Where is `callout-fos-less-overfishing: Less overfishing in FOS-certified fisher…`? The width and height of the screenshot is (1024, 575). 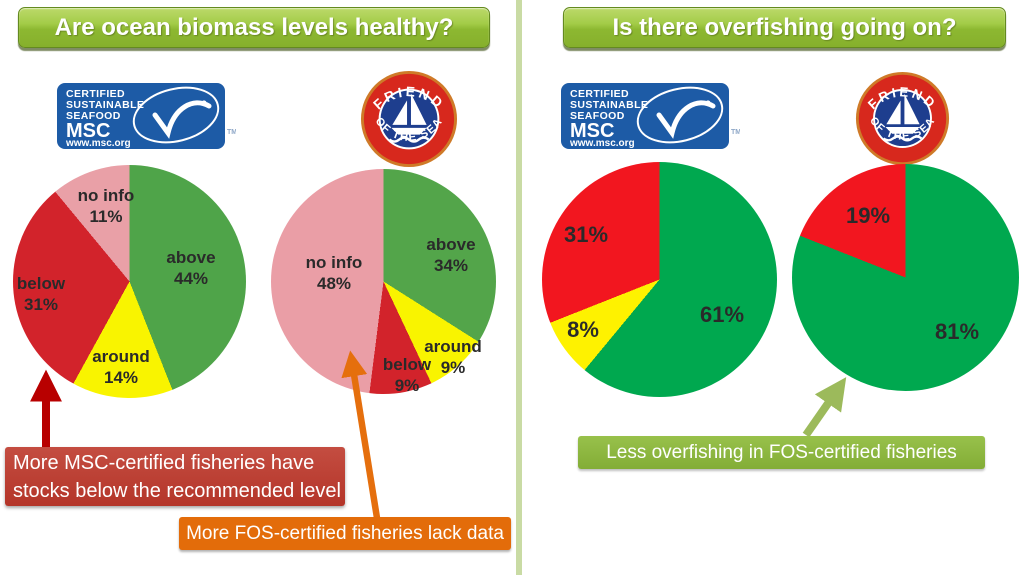
callout-fos-less-overfishing: Less overfishing in FOS-certified fisher… is located at coordinates (781, 452).